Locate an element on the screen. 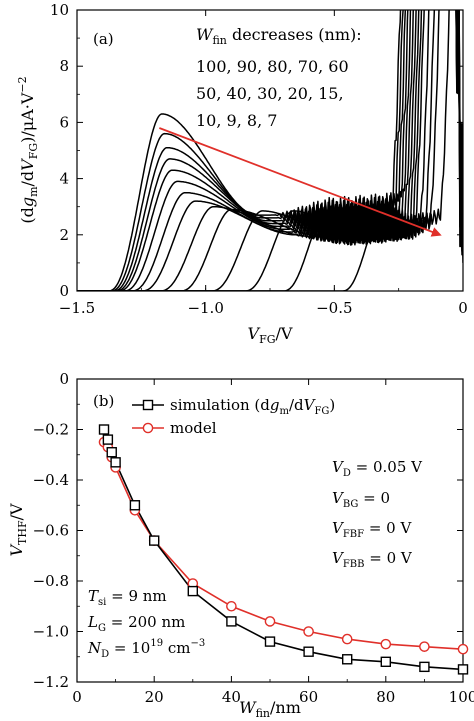 The image size is (474, 721). x-tick-label: 20 is located at coordinates (154, 697).